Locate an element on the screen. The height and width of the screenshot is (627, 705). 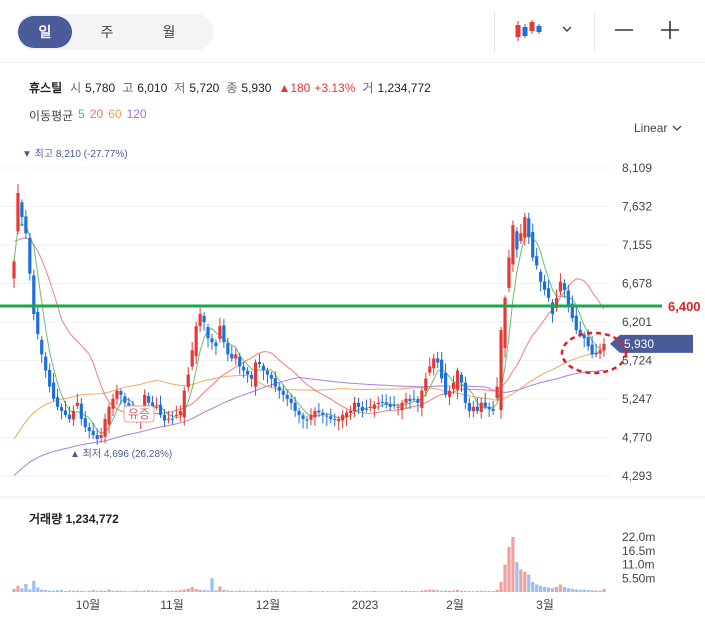
current-price-label: 5,930 is located at coordinates (639, 344).